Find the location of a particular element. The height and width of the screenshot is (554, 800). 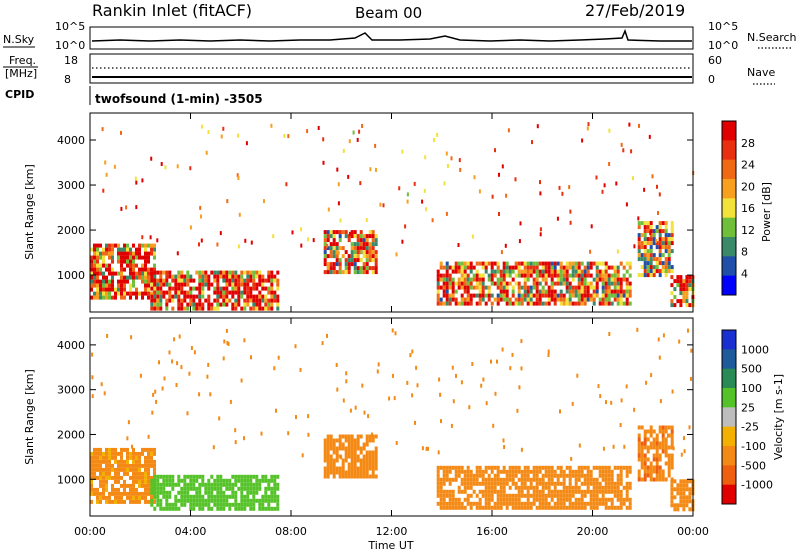

x-axis-label: Time UT is located at coordinates (390, 545).